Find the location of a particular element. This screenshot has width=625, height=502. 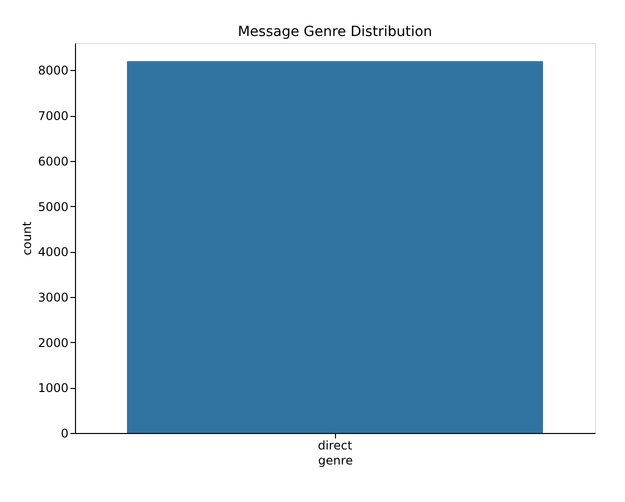

y-tick-label: 5000 is located at coordinates (53, 207).